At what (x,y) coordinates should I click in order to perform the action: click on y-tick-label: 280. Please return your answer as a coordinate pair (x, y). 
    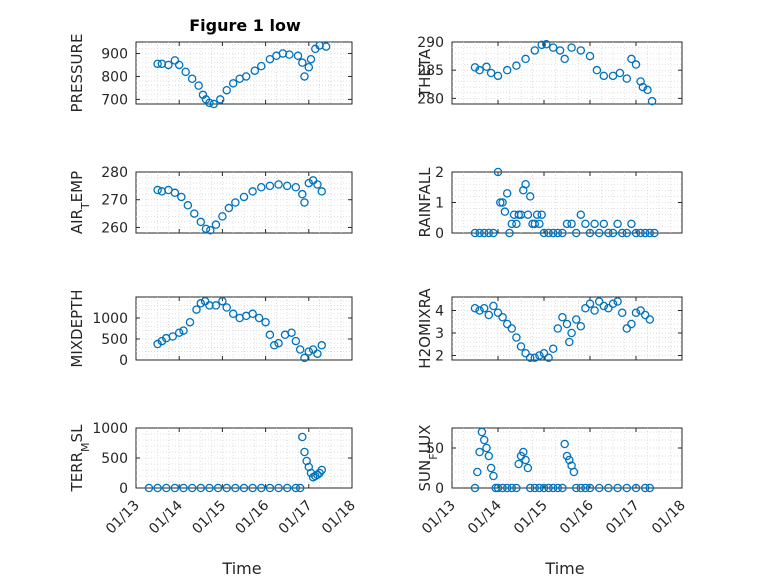
    Looking at the image, I should click on (430, 99).